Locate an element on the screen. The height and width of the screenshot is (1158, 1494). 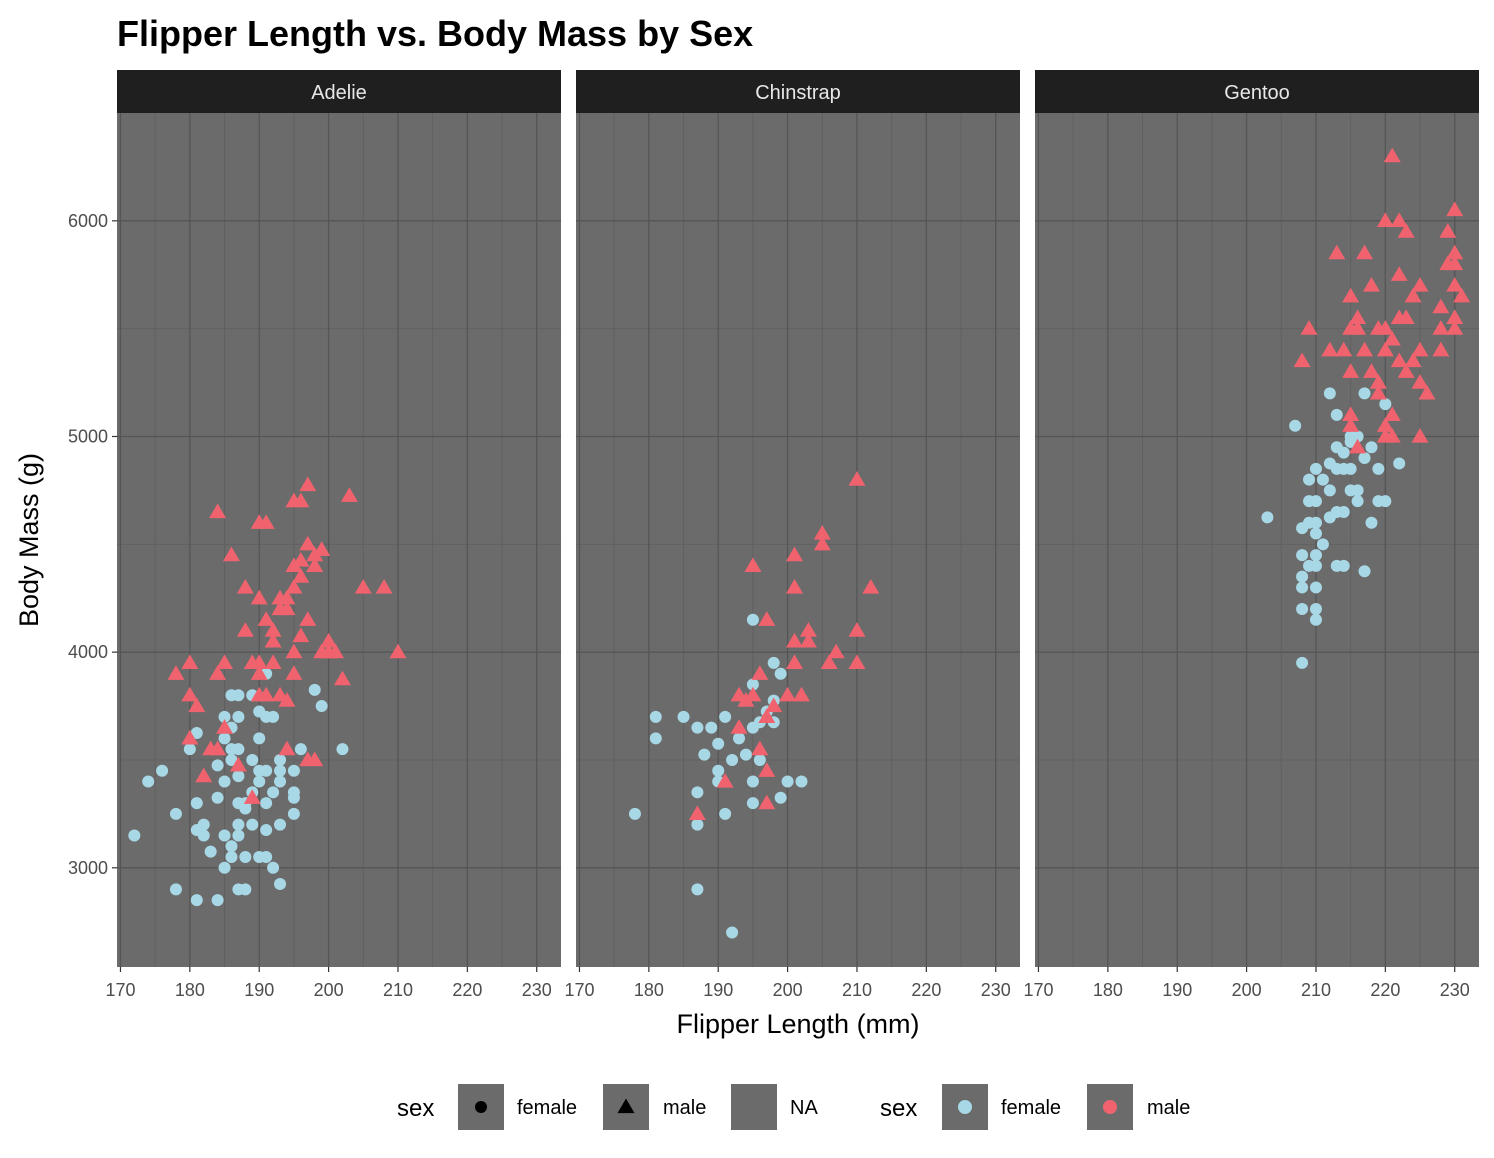
x-tick-label: 190 is located at coordinates (718, 990).